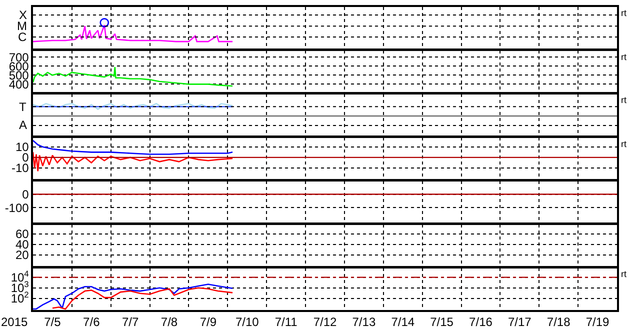 The image size is (633, 334). What do you see at coordinates (169, 322) in the screenshot?
I see `x-tick-label: 7/8` at bounding box center [169, 322].